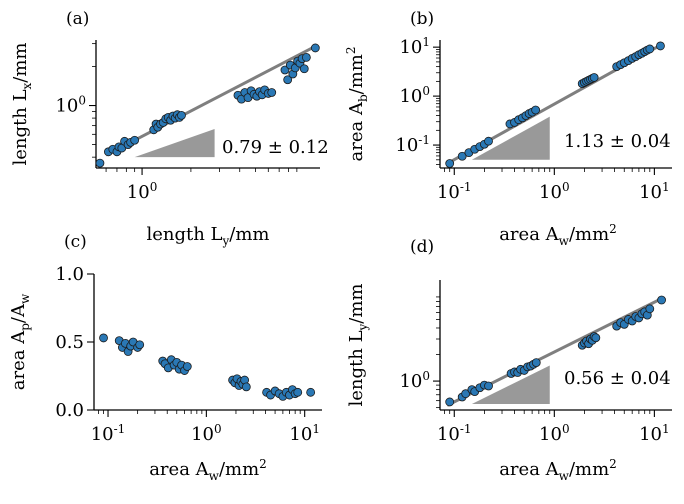 The width and height of the screenshot is (684, 504). What do you see at coordinates (69, 410) in the screenshot?
I see `y-tick-label: 0.0` at bounding box center [69, 410].